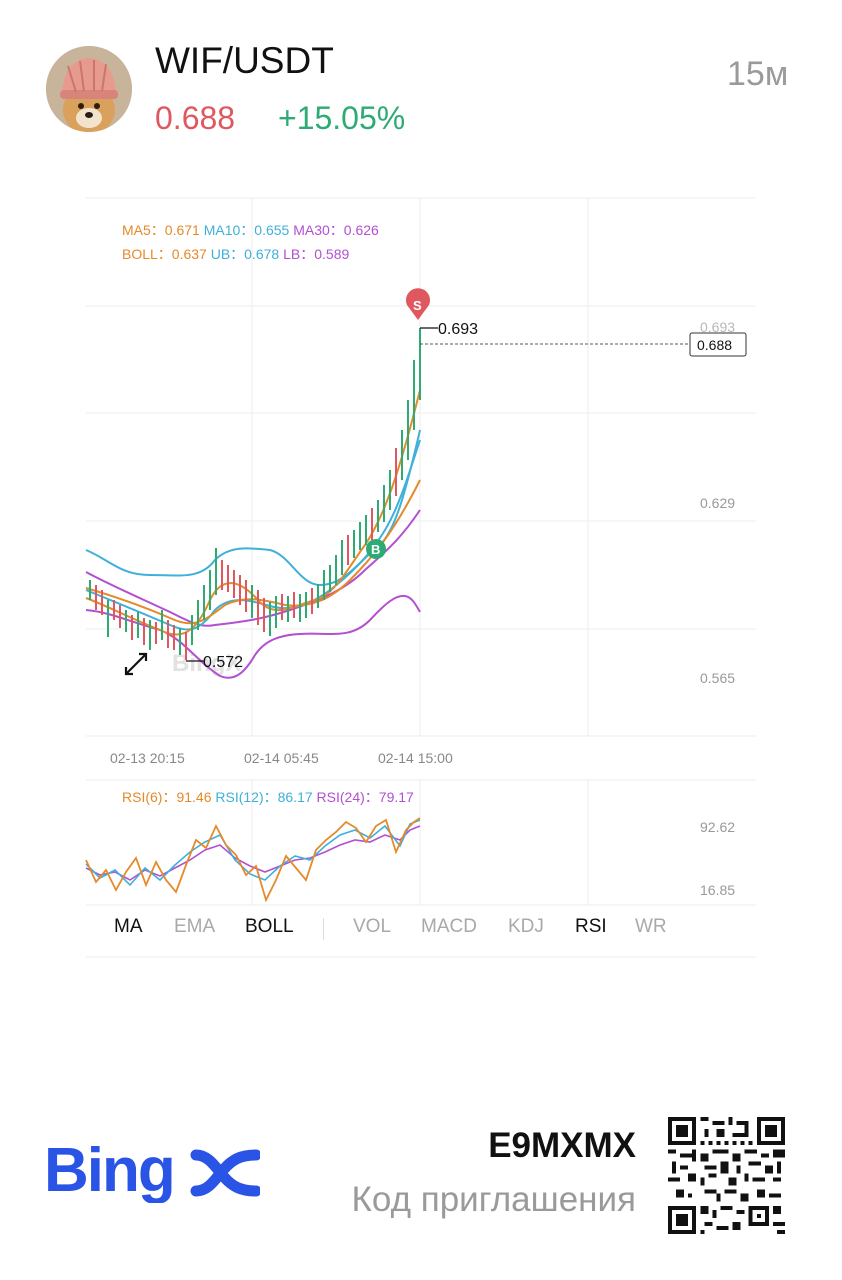 This screenshot has width=842, height=1280. I want to click on boll-ub-value: UB：0.678, so click(245, 254).